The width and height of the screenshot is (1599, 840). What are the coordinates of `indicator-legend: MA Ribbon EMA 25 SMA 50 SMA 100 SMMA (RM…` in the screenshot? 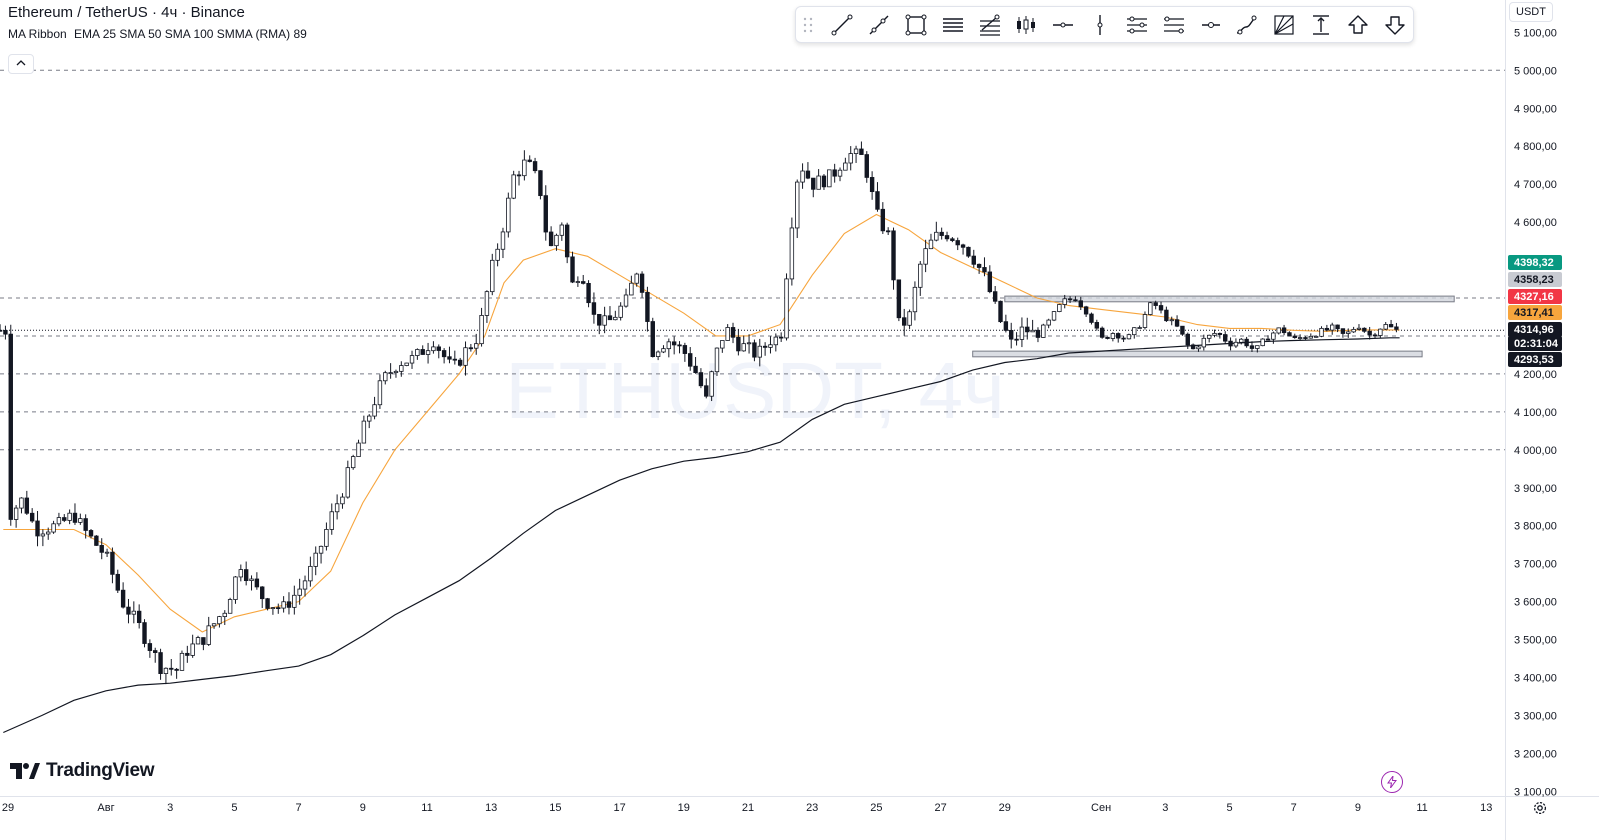 It's located at (157, 34).